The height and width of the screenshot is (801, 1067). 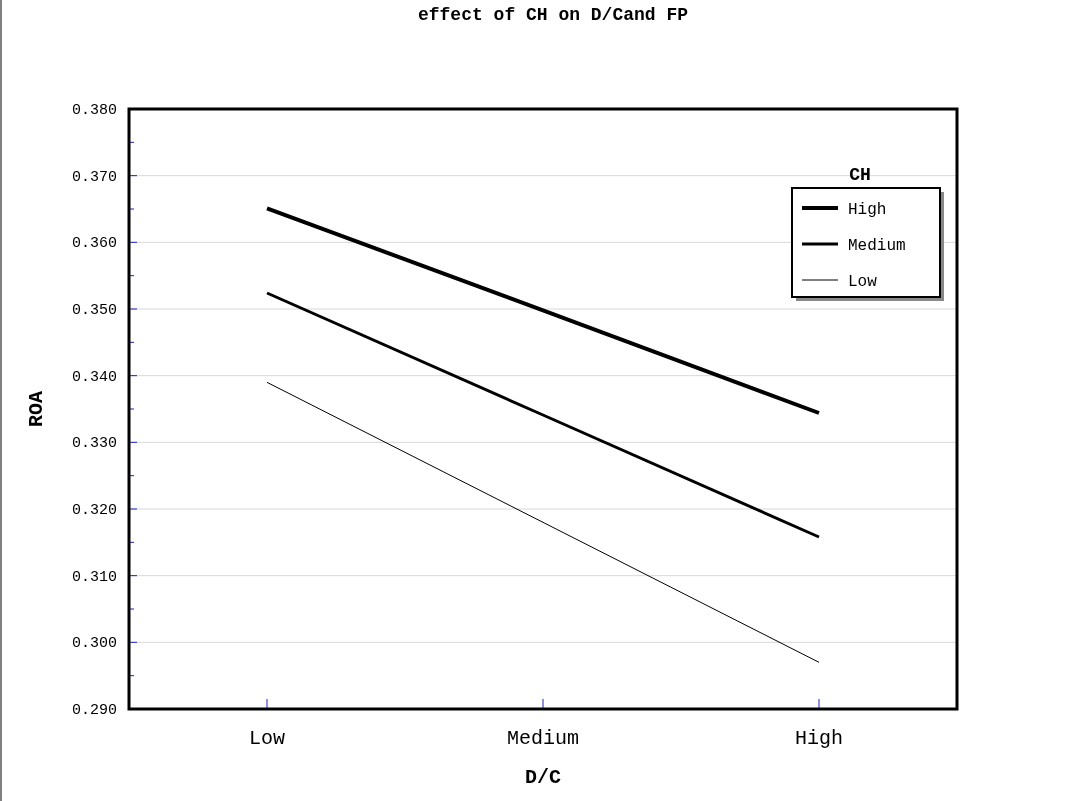 What do you see at coordinates (553, 15) in the screenshot?
I see `chart-title: effect of CH on D/Cand FP` at bounding box center [553, 15].